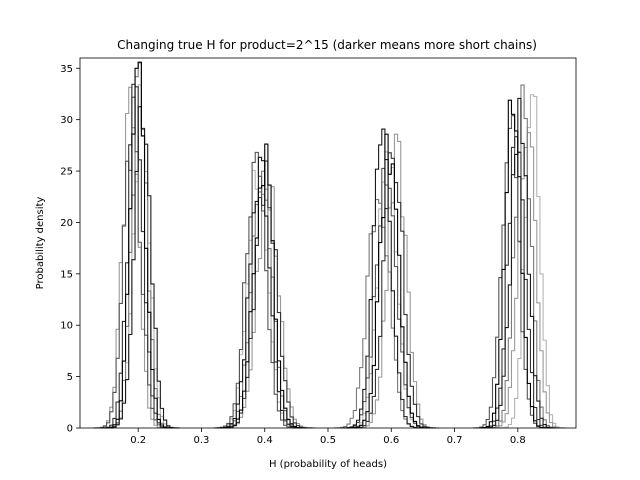 This screenshot has width=640, height=480. What do you see at coordinates (66, 172) in the screenshot?
I see `y-tick-label: 25` at bounding box center [66, 172].